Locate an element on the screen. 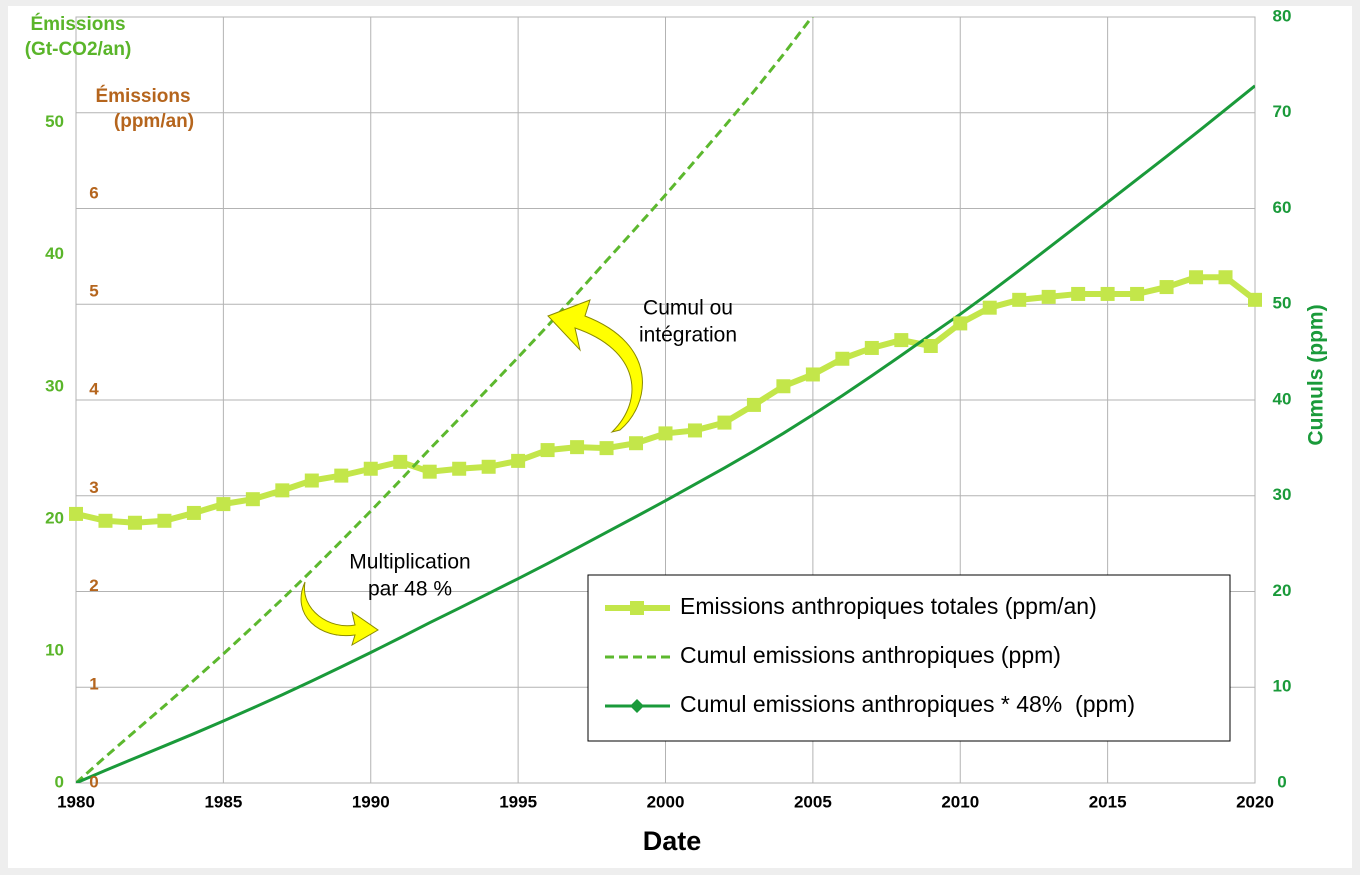 This screenshot has width=1360, height=875. annotation: par 48 % is located at coordinates (410, 589).